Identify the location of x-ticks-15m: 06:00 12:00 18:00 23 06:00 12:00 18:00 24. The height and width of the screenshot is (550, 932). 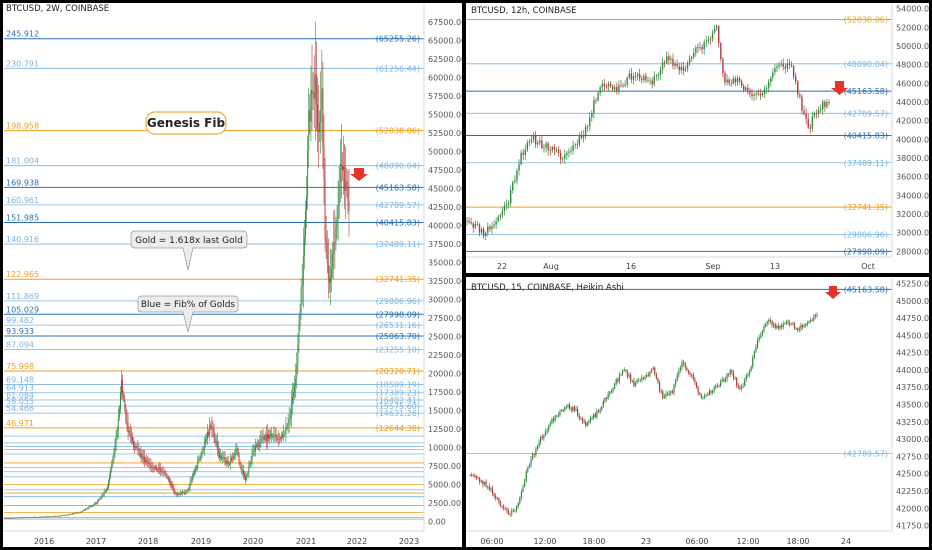
(665, 541).